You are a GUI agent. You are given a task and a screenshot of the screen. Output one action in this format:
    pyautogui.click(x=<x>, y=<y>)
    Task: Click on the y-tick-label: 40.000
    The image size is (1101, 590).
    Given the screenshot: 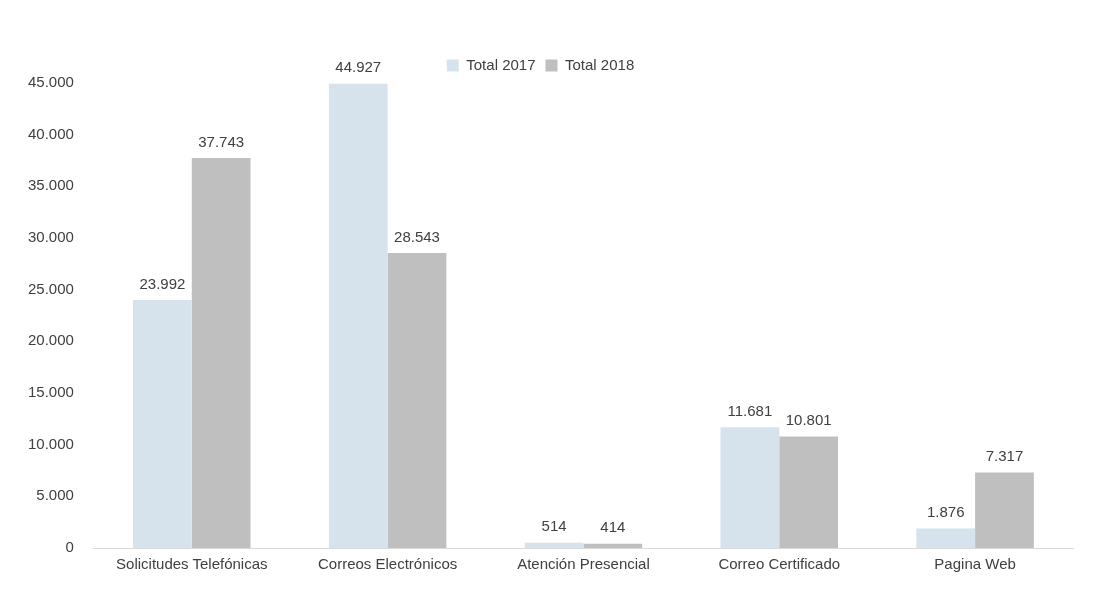 What is the action you would take?
    pyautogui.click(x=50, y=133)
    